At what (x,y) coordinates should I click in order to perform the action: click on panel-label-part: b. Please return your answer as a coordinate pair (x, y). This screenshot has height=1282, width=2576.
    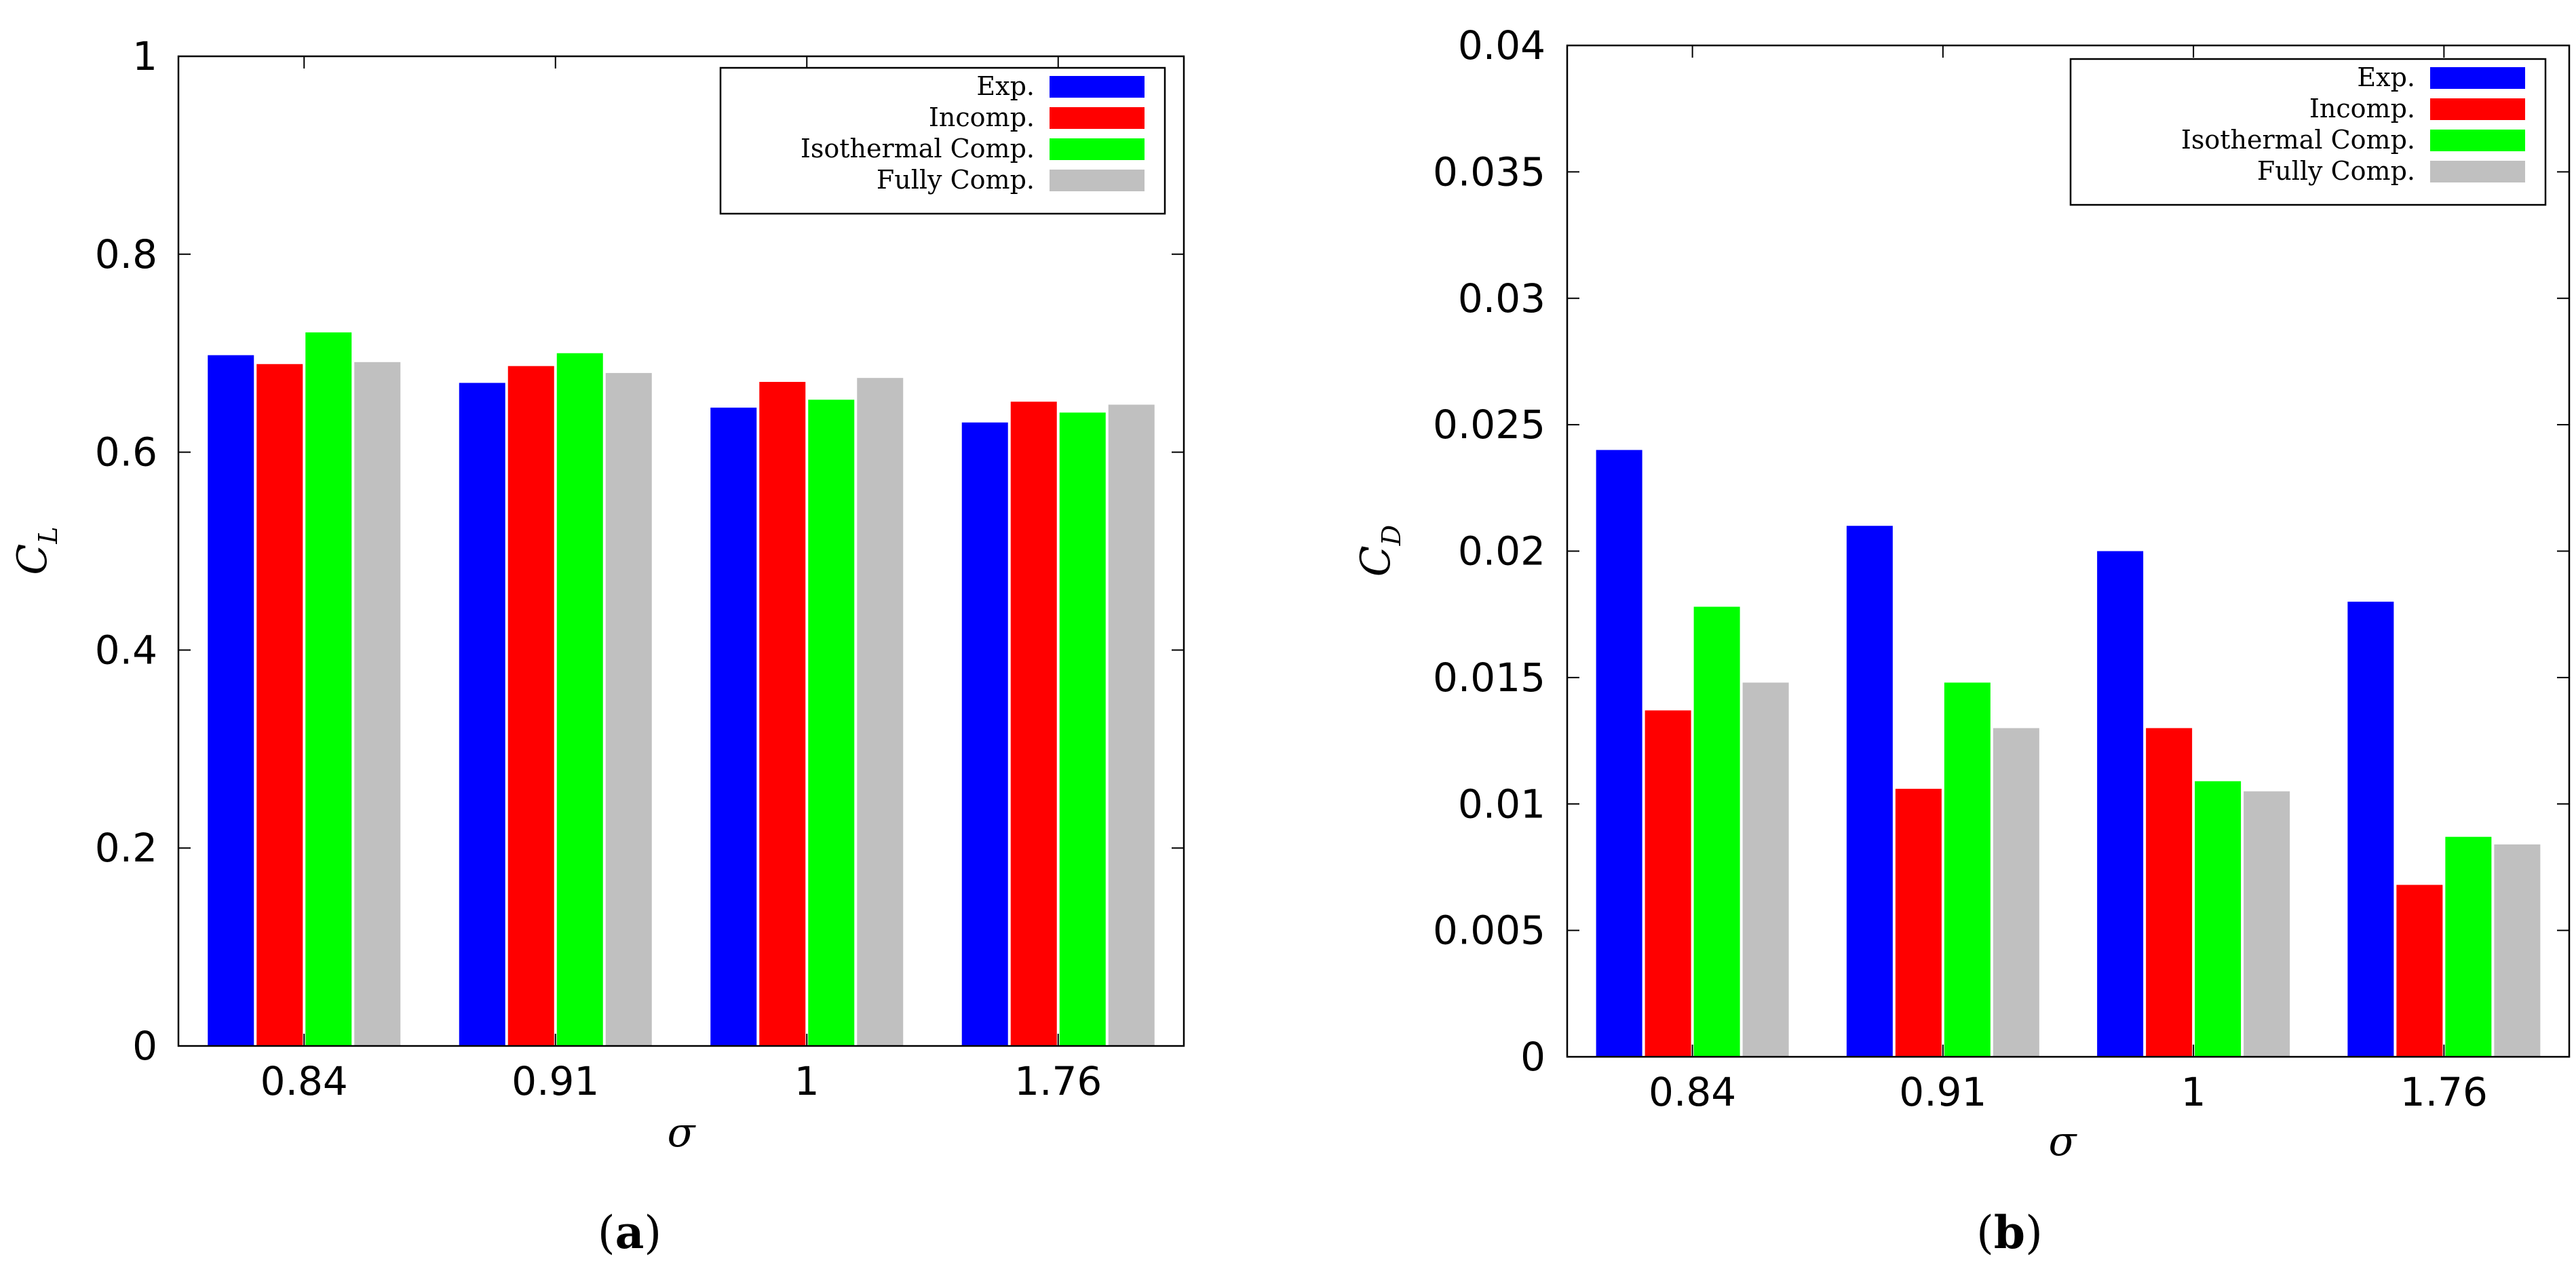
    Looking at the image, I should click on (2009, 1232).